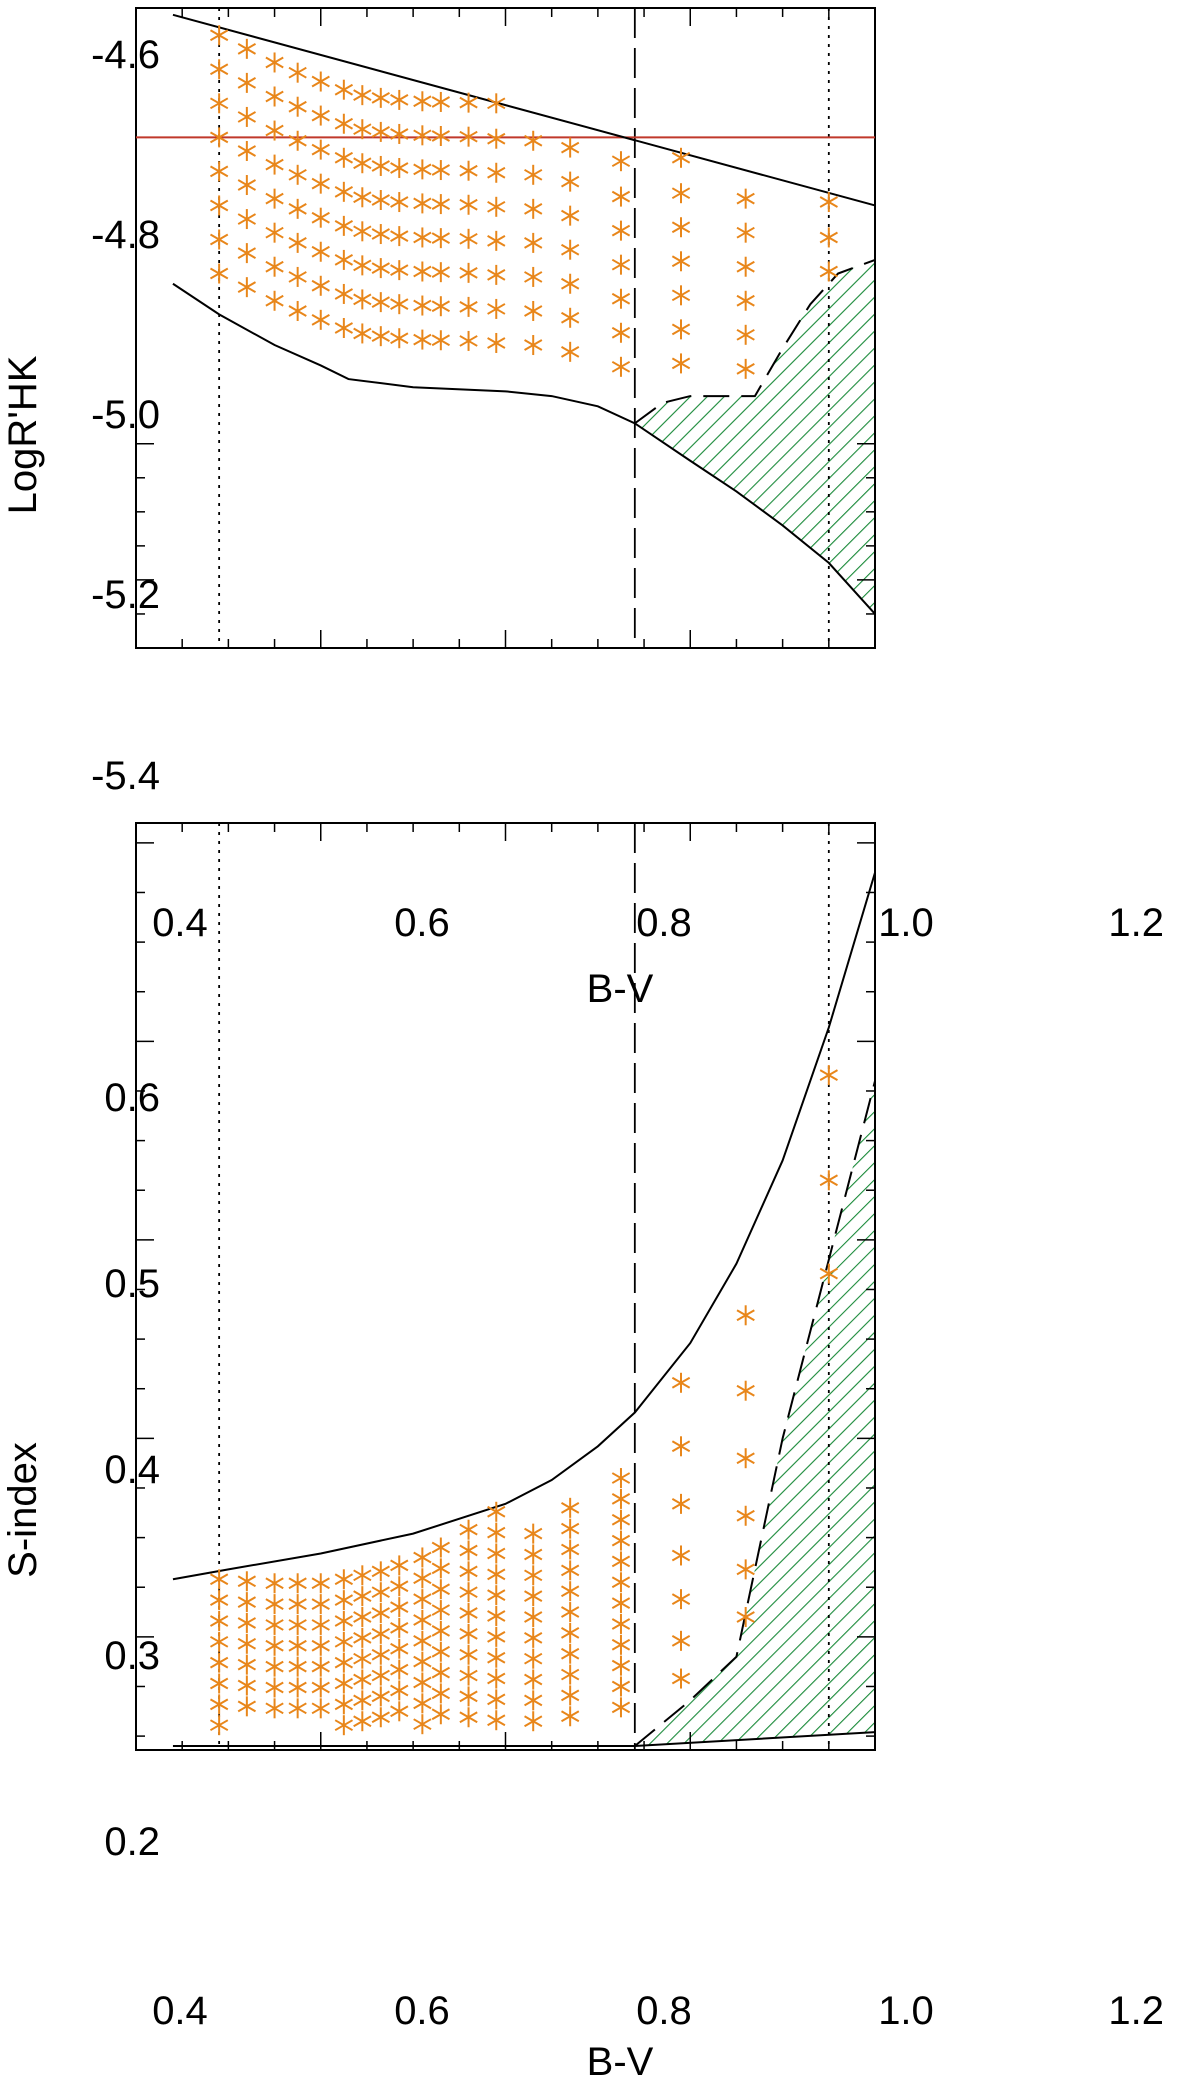 Image resolution: width=1200 pixels, height=2084 pixels. Describe the element at coordinates (132, 1284) in the screenshot. I see `sindex-ytick-label: 0.5` at that location.